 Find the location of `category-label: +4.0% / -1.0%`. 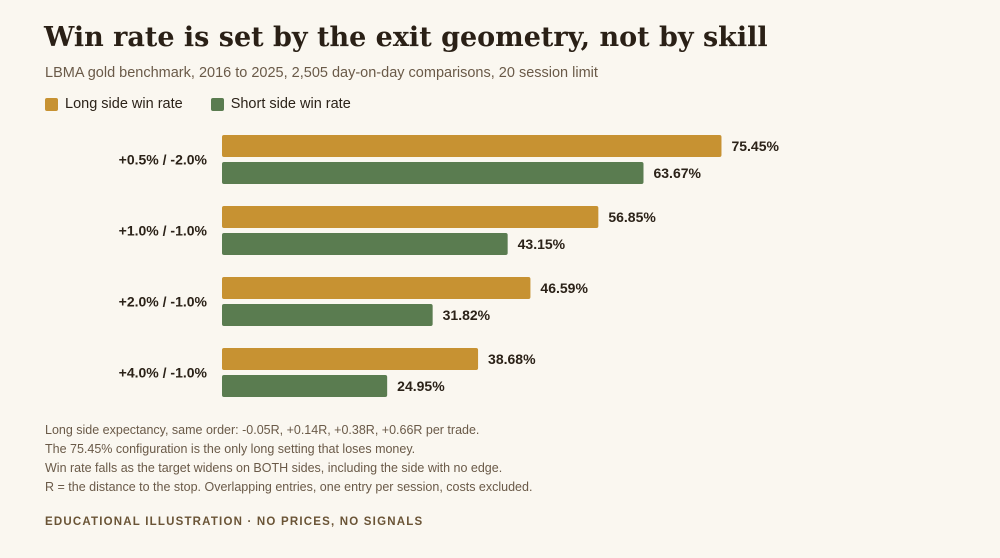

category-label: +4.0% / -1.0% is located at coordinates (163, 373).